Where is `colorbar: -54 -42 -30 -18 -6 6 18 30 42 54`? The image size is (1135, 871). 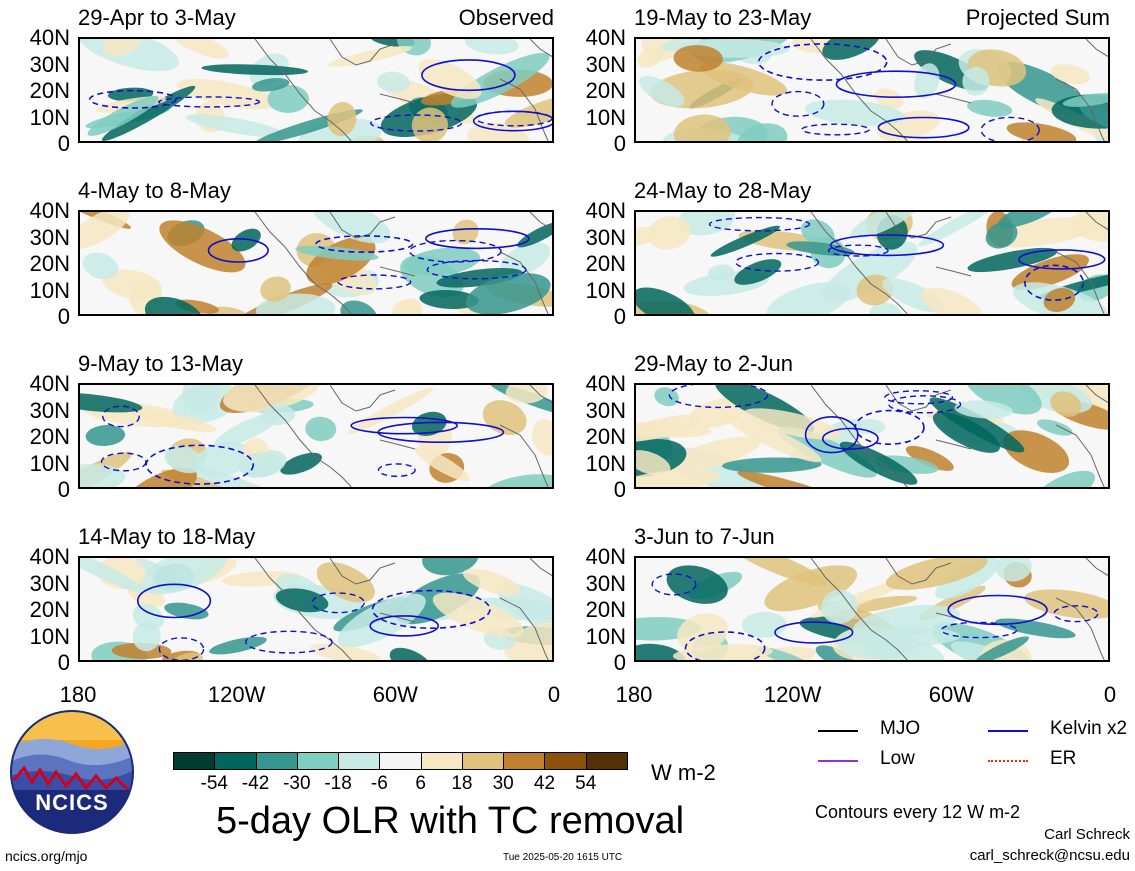
colorbar: -54 -42 -30 -18 -6 6 18 30 42 54 is located at coordinates (400, 774).